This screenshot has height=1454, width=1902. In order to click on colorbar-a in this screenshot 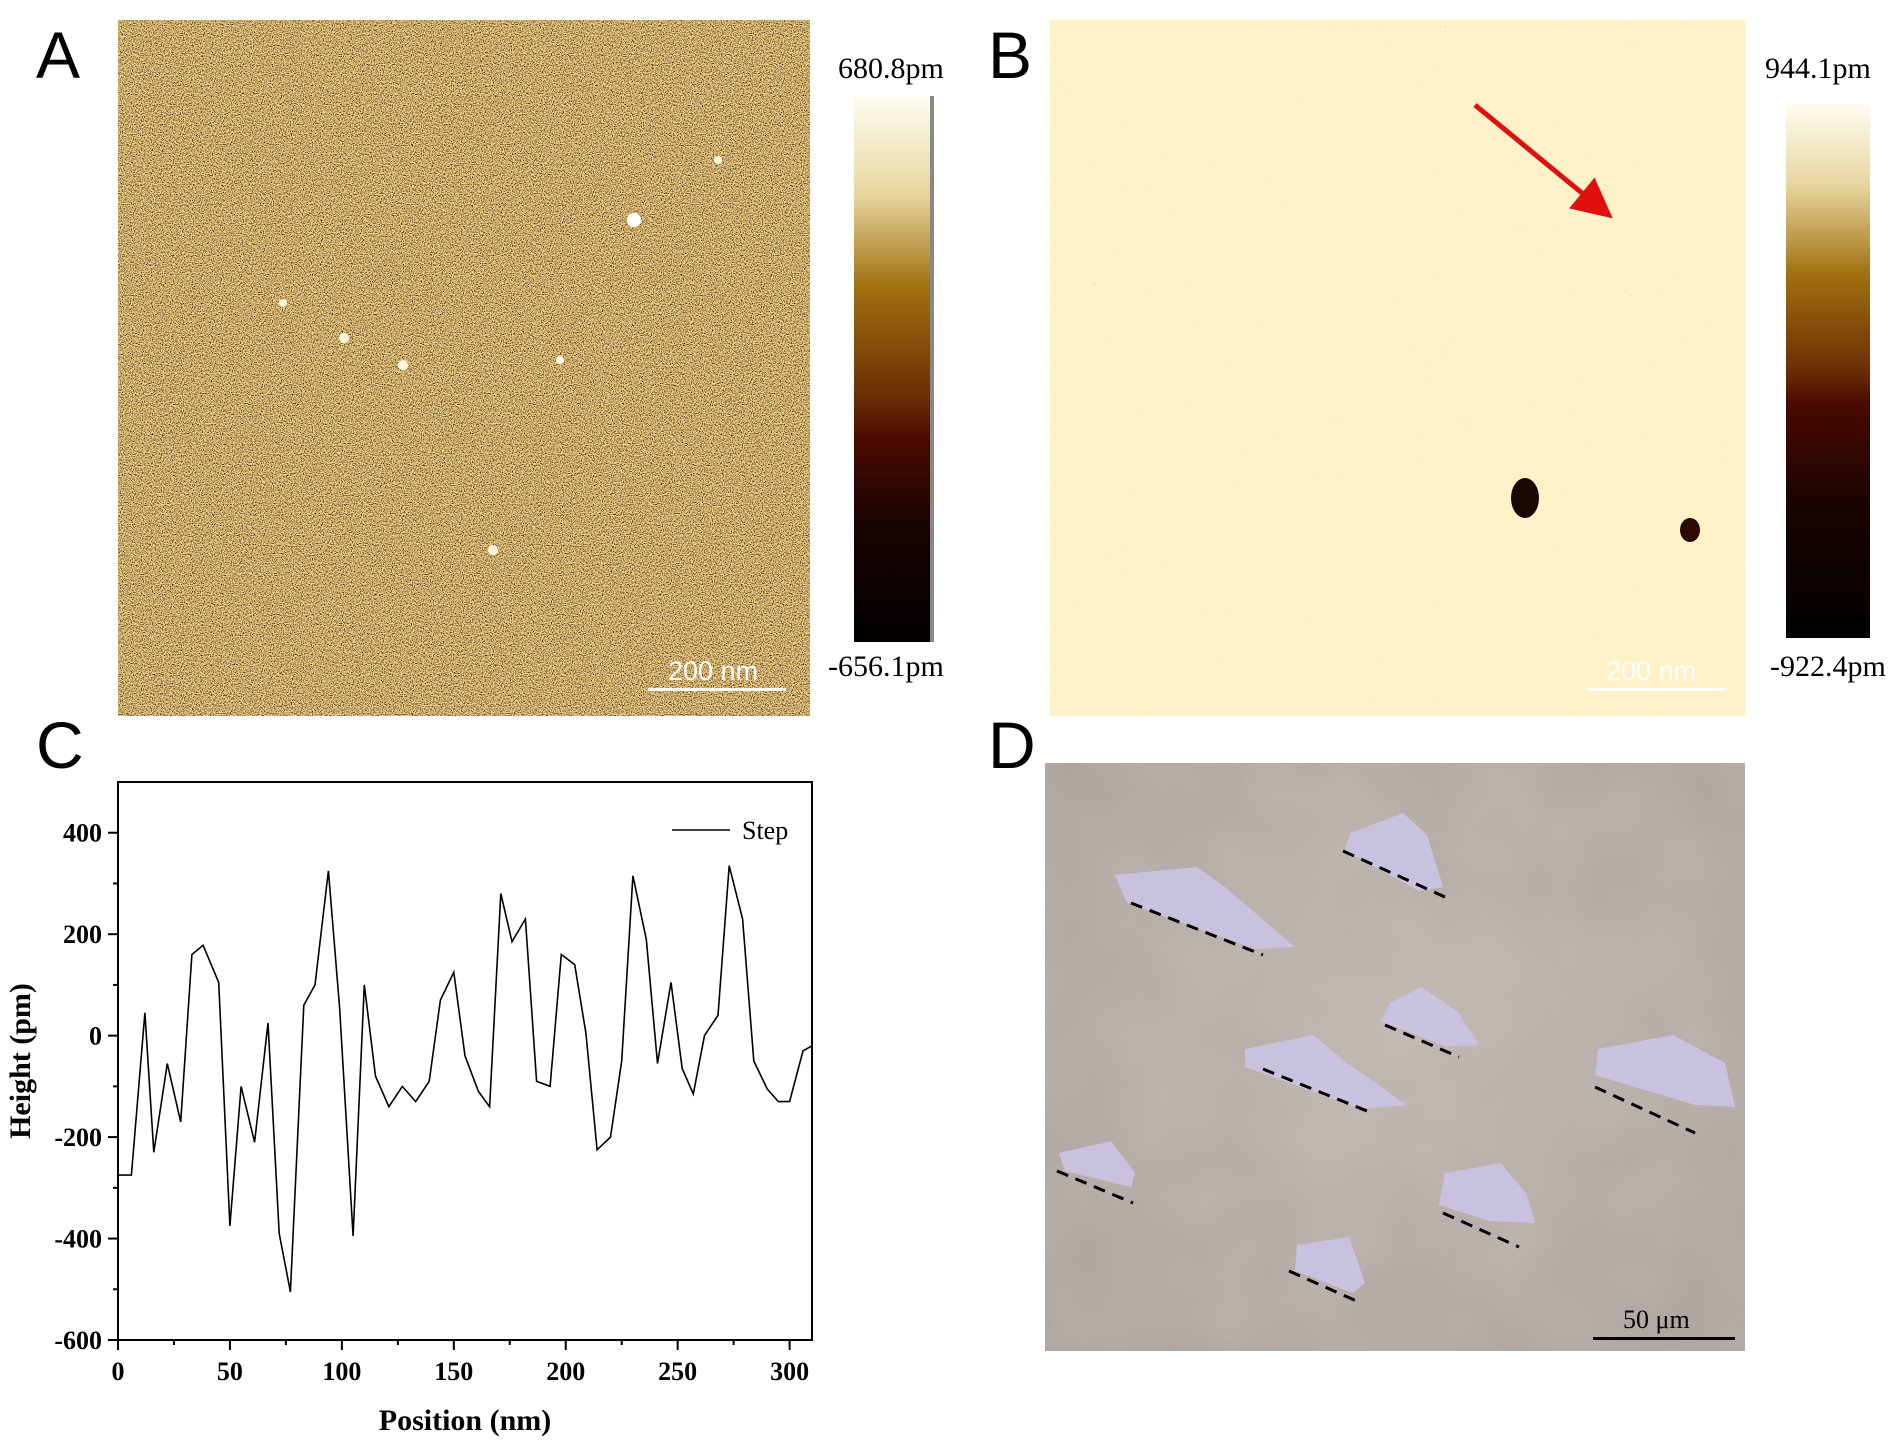, I will do `click(894, 369)`.